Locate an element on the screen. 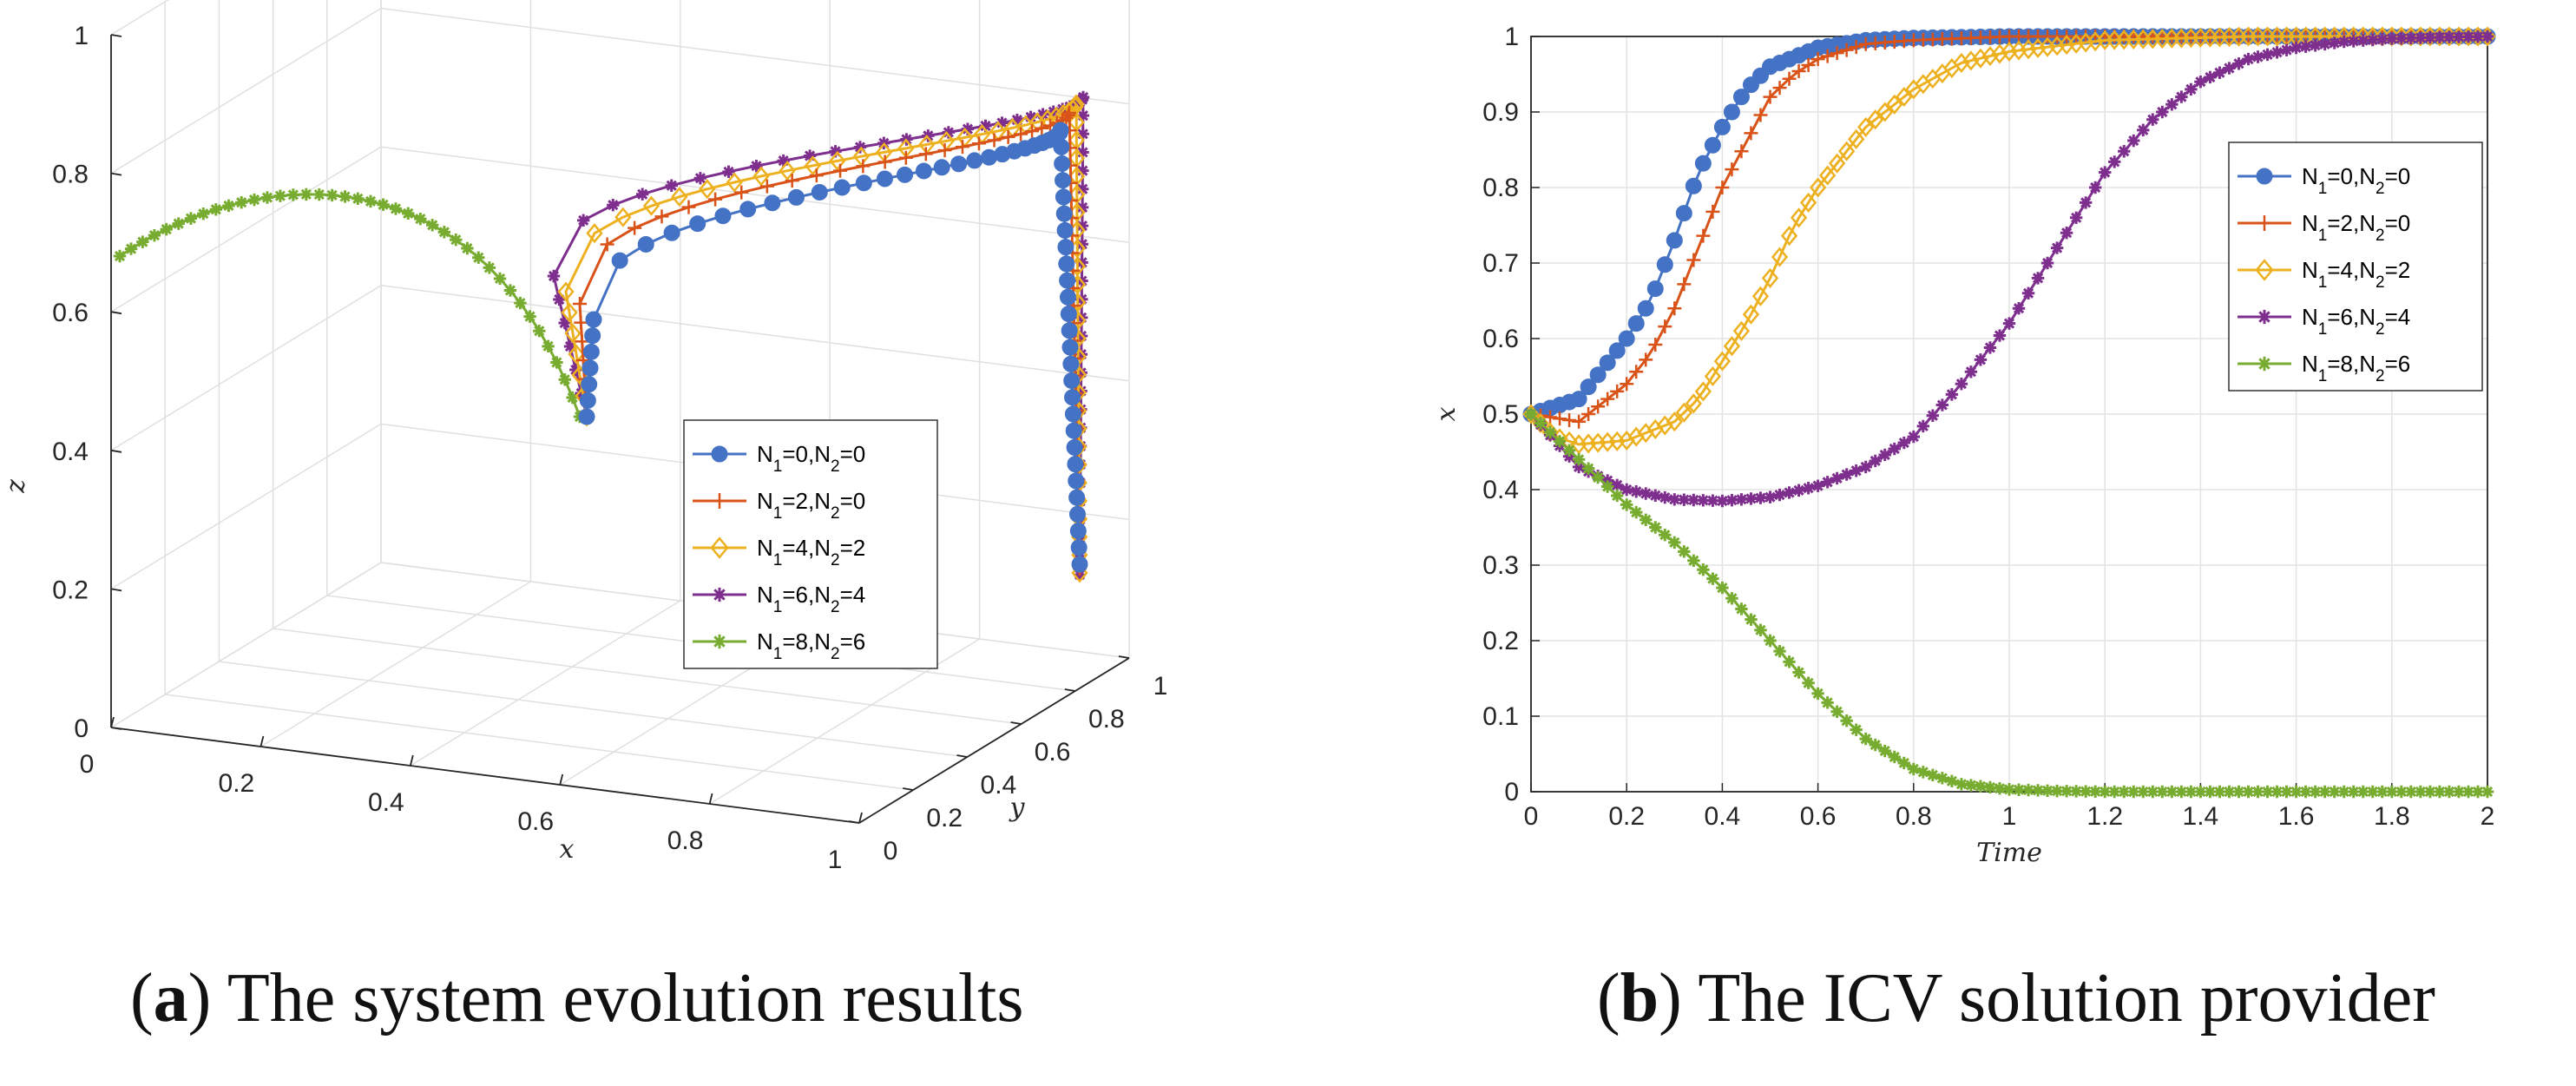 The image size is (2576, 1086). chart-b-ytick-label-9: 0.9 is located at coordinates (1501, 112).